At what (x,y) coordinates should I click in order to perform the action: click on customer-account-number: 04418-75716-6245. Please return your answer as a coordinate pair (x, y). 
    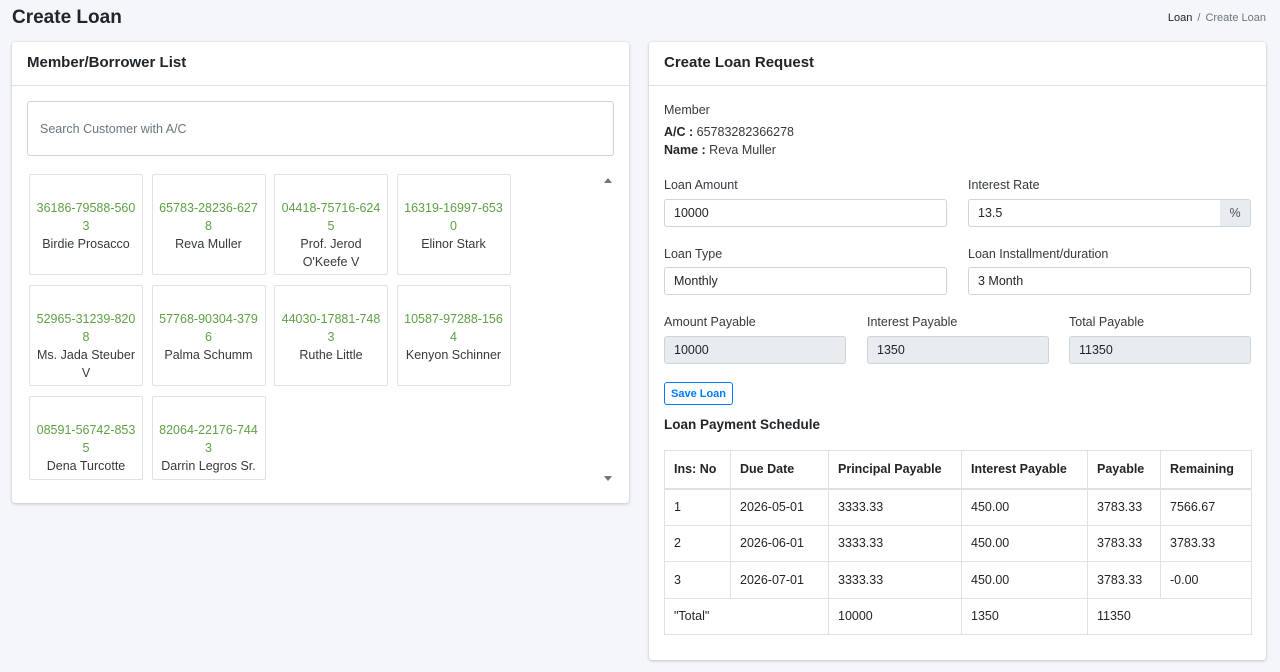
    Looking at the image, I should click on (331, 217).